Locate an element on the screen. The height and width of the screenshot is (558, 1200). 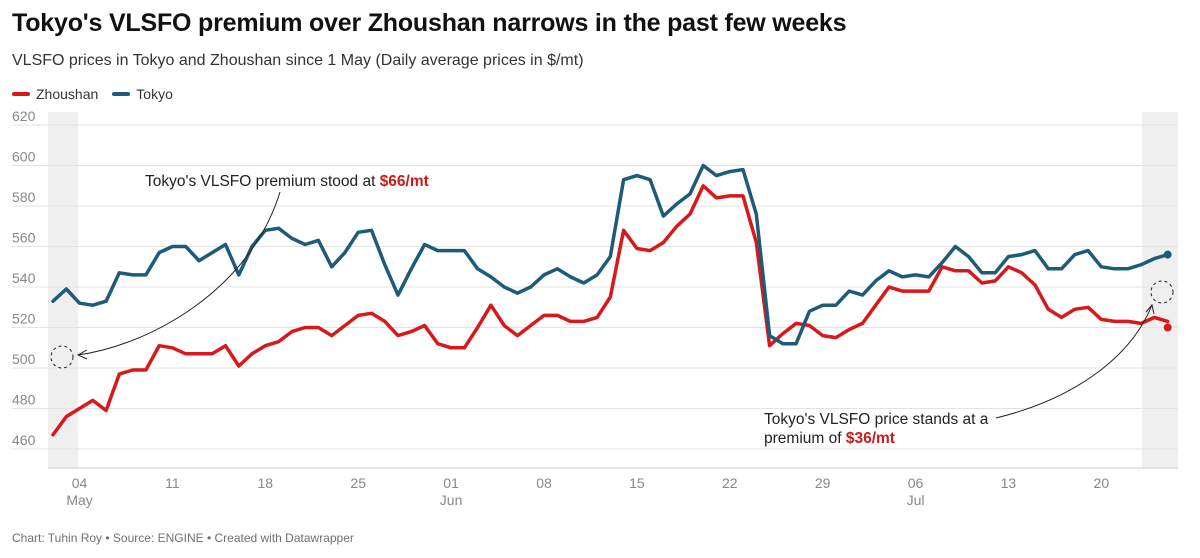
y-tick-label: 580 is located at coordinates (24, 197).